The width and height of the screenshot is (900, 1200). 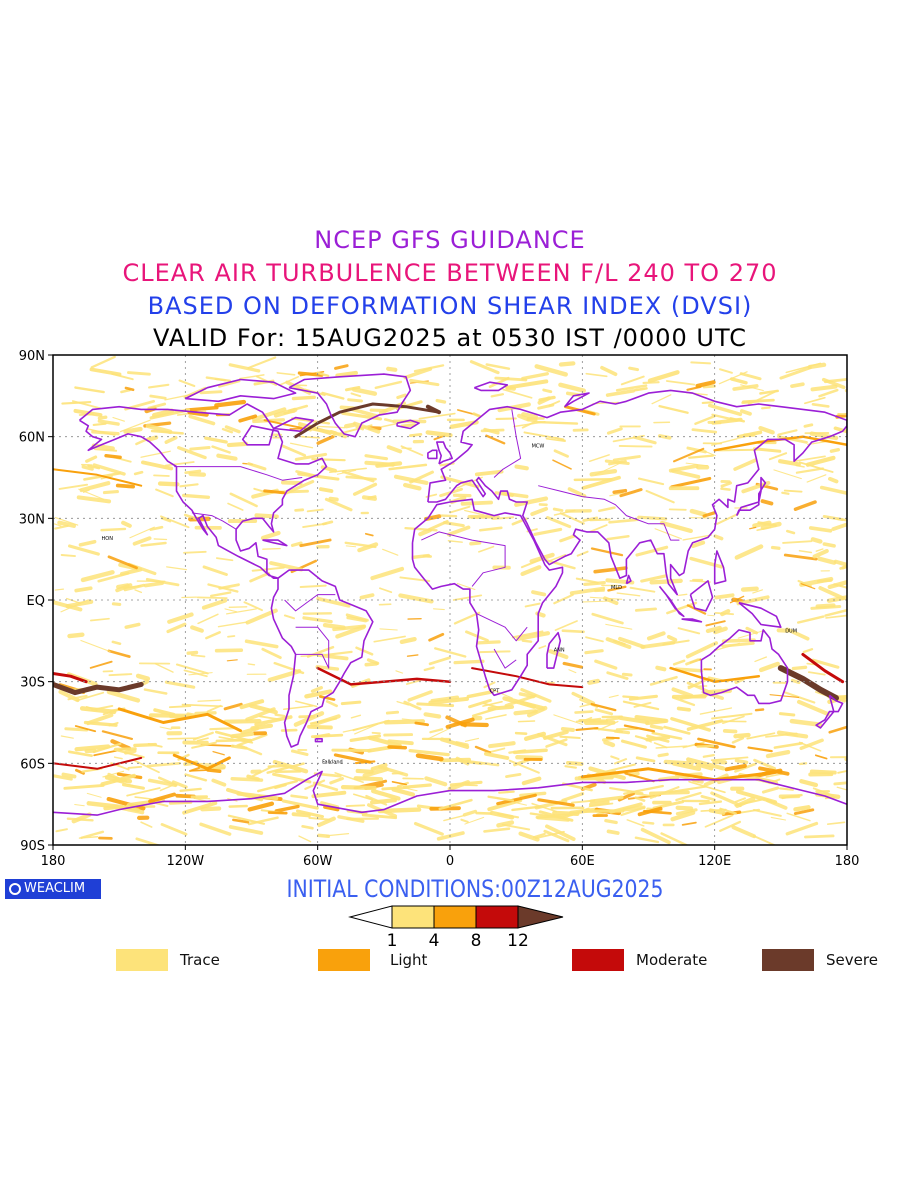 What do you see at coordinates (808, 683) in the screenshot?
I see `turbulence-band` at bounding box center [808, 683].